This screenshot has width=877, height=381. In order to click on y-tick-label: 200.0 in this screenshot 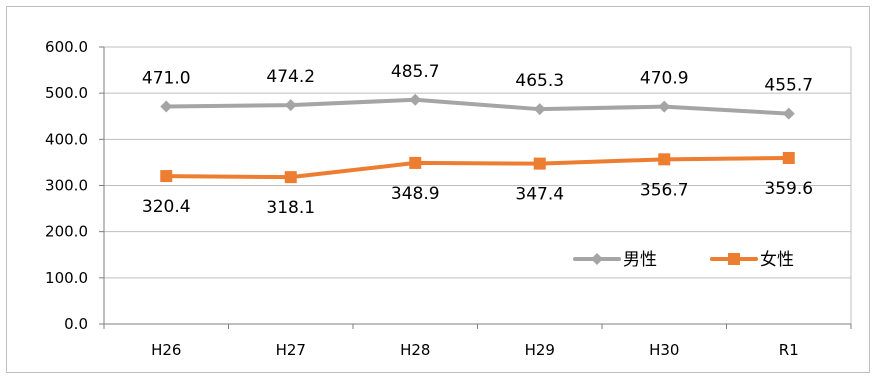, I will do `click(66, 232)`.